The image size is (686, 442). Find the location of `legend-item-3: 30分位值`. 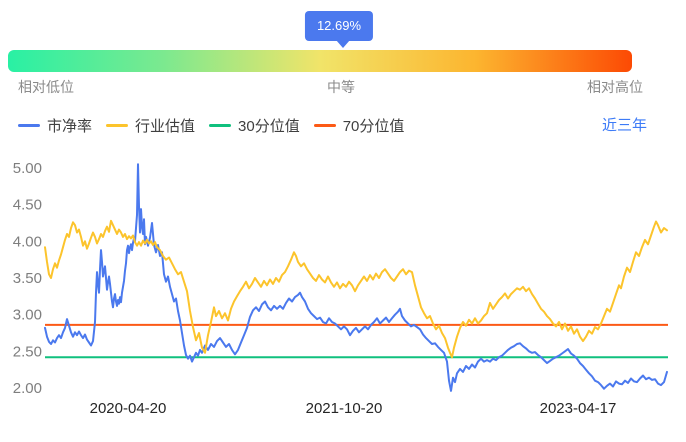

legend-item-3: 30分位值 is located at coordinates (254, 125).